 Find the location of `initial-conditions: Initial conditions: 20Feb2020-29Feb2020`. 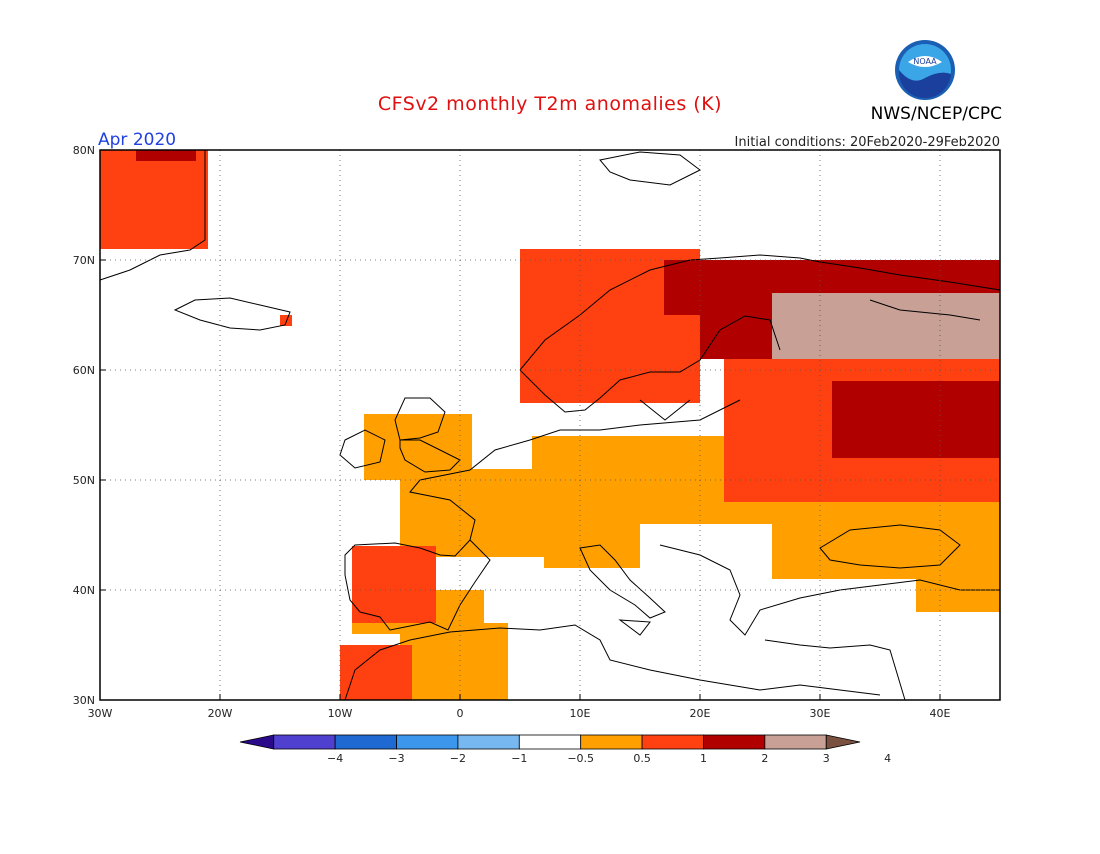

initial-conditions: Initial conditions: 20Feb2020-29Feb2020 is located at coordinates (867, 142).